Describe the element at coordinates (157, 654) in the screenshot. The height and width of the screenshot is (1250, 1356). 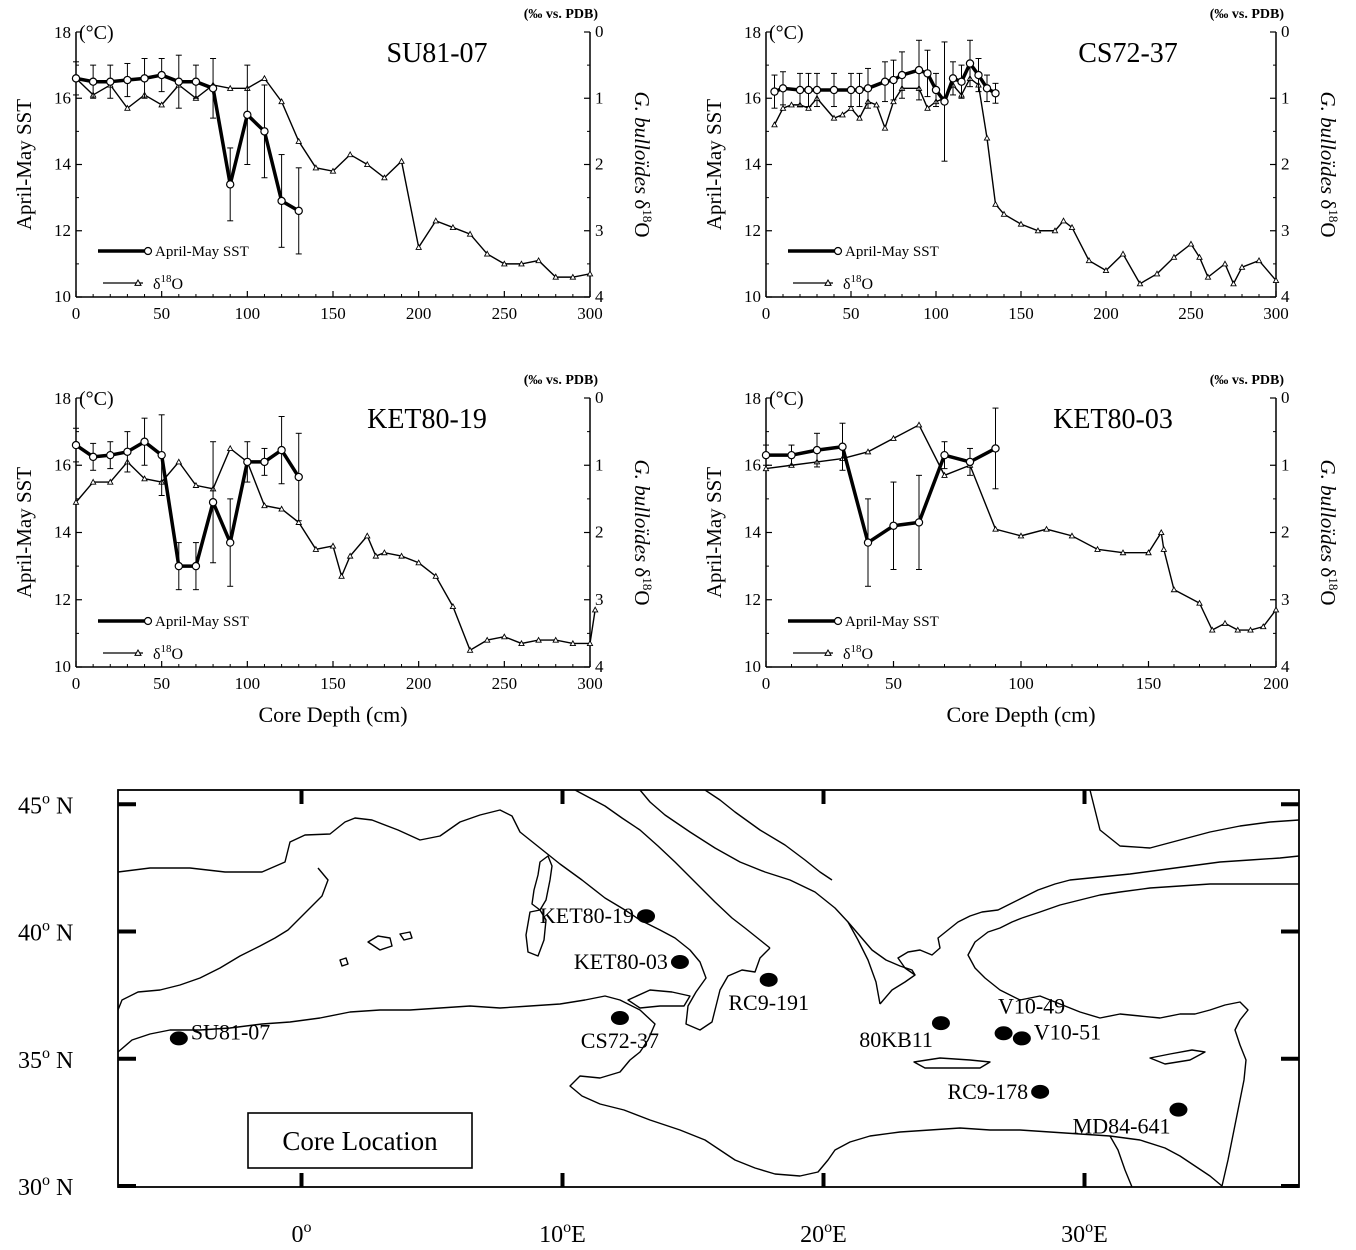
I see `legend-d18o-delta: δ` at that location.